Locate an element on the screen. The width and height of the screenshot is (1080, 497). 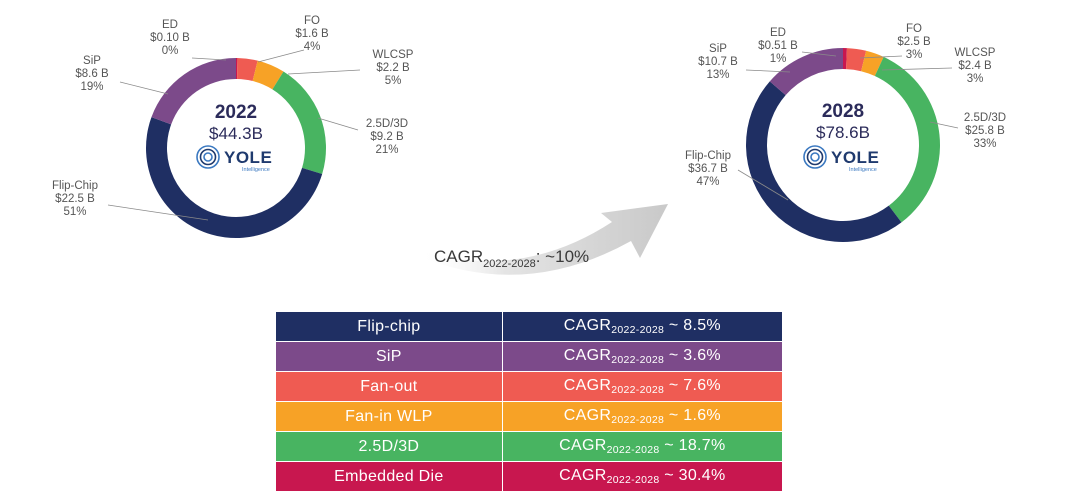
label-wlcsp: WLCSP $2.2 B 5% is located at coordinates (393, 68).